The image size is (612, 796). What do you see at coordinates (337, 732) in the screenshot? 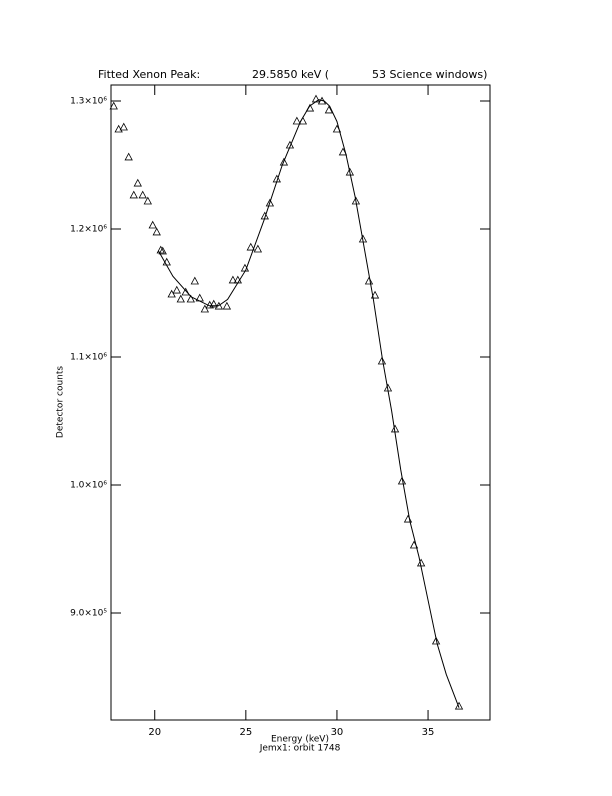
I see `x-tick-label: 30` at bounding box center [337, 732].